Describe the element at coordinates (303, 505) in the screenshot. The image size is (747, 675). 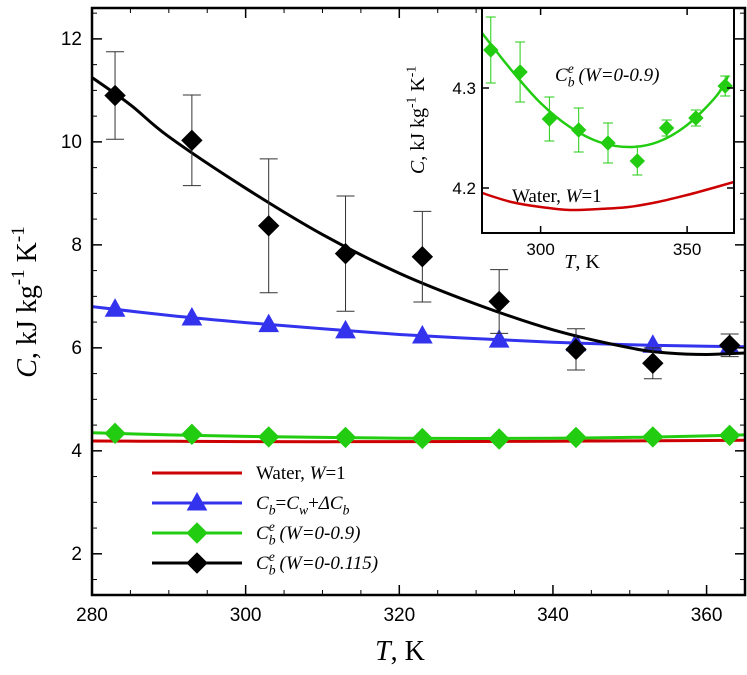
I see `legend-label: Cb=Cw+ΔCb` at that location.